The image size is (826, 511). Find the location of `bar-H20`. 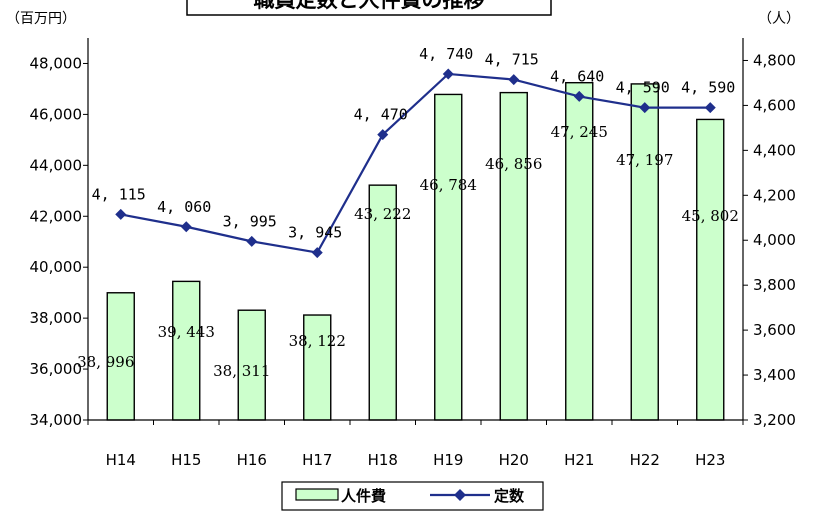

bar-H20 is located at coordinates (513, 256).